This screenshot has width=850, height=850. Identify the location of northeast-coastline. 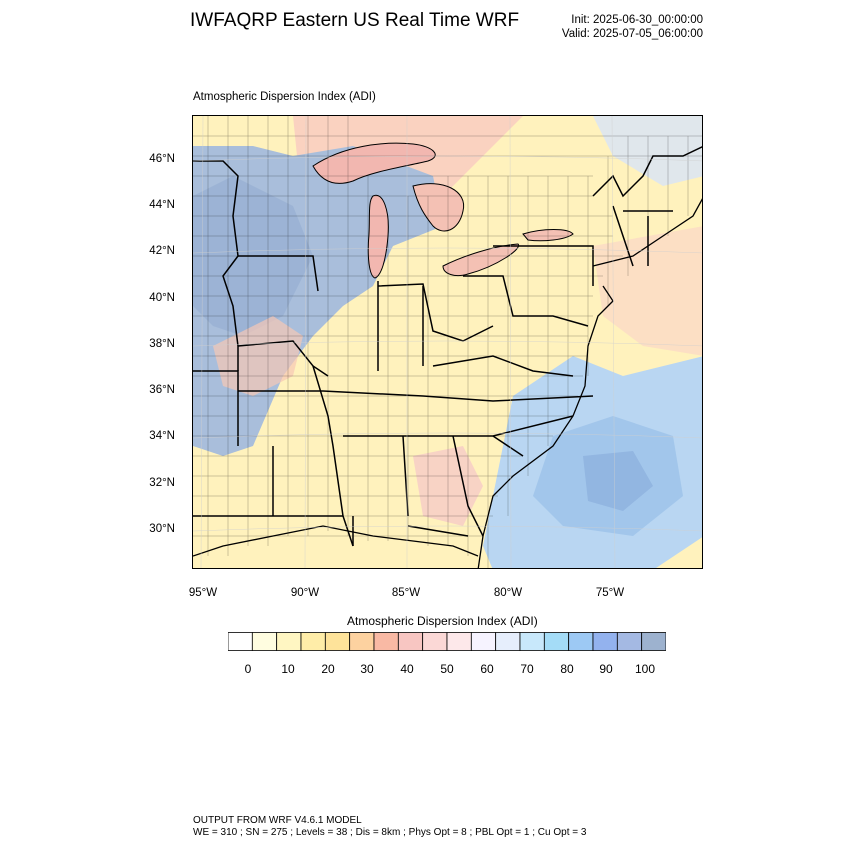
(647, 232).